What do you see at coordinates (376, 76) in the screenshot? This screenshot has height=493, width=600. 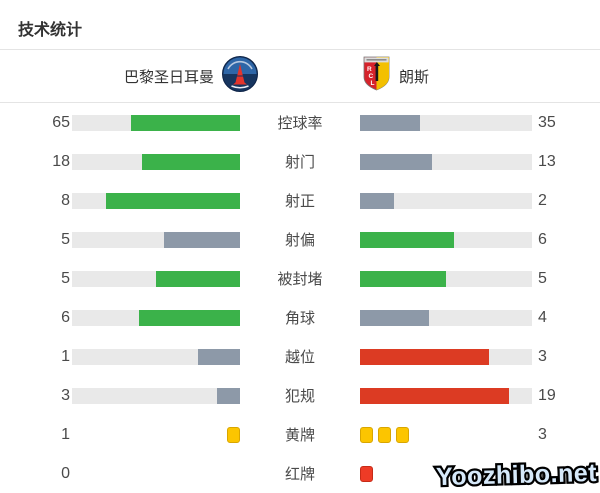 I see `lens-crest-icon: R C L` at bounding box center [376, 76].